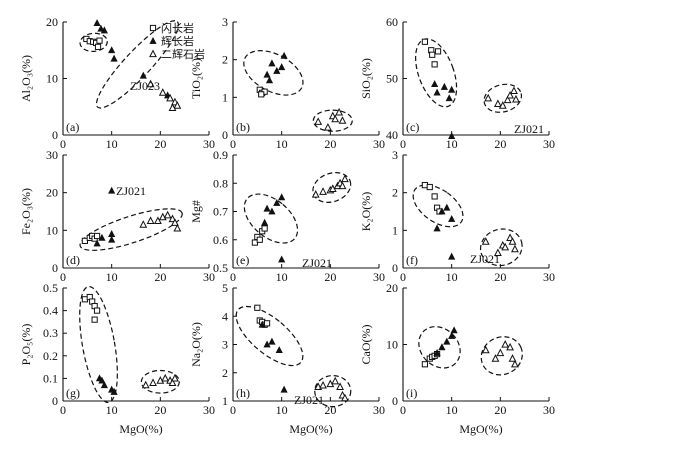  I want to click on panel-label: (i), so click(411, 393).